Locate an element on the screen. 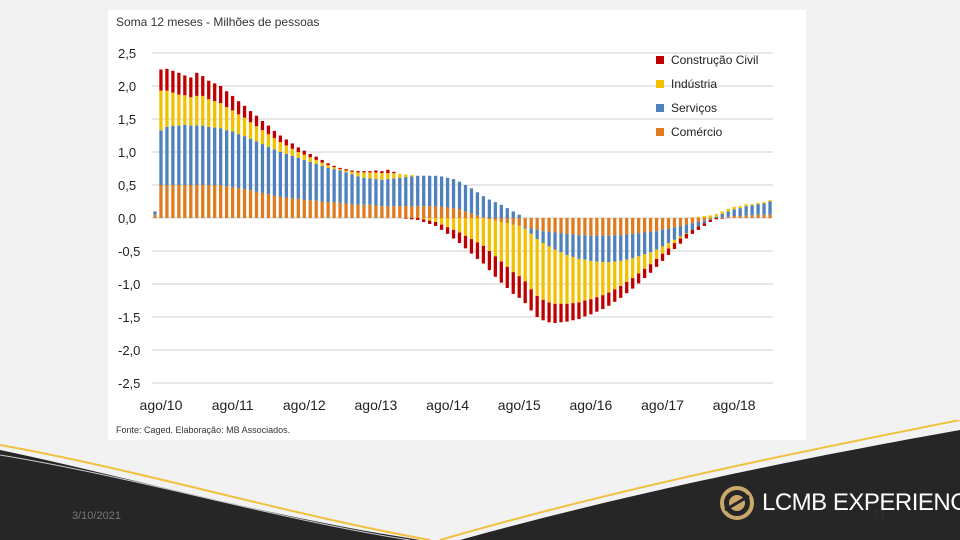  y-tick-label: -2,5 is located at coordinates (129, 383).